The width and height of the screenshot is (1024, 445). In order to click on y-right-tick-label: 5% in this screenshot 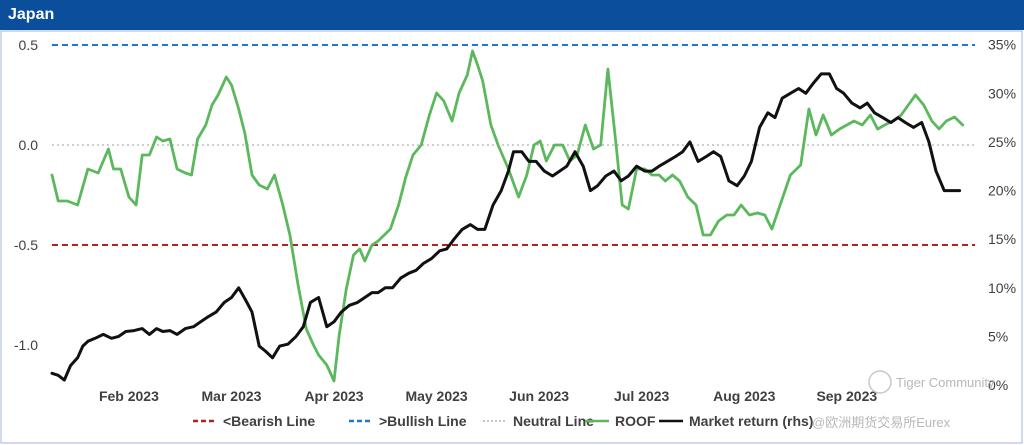, I will do `click(998, 336)`.